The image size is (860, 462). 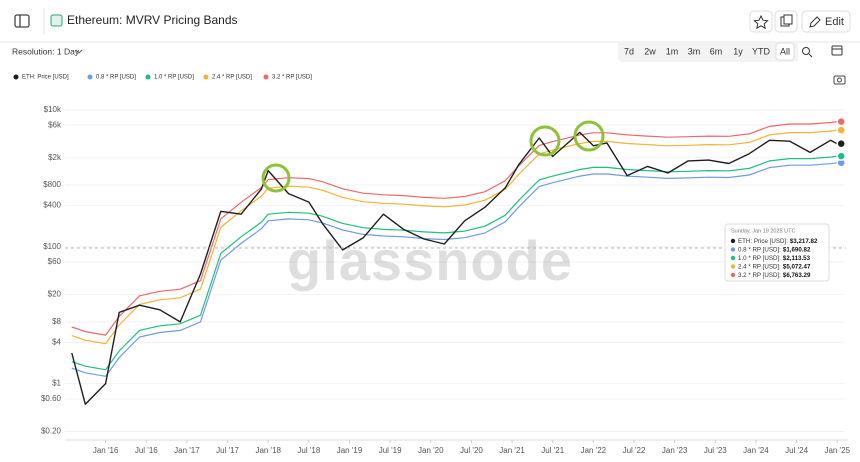 What do you see at coordinates (797, 258) in the screenshot?
I see `tooltip-value: $2,113.53` at bounding box center [797, 258].